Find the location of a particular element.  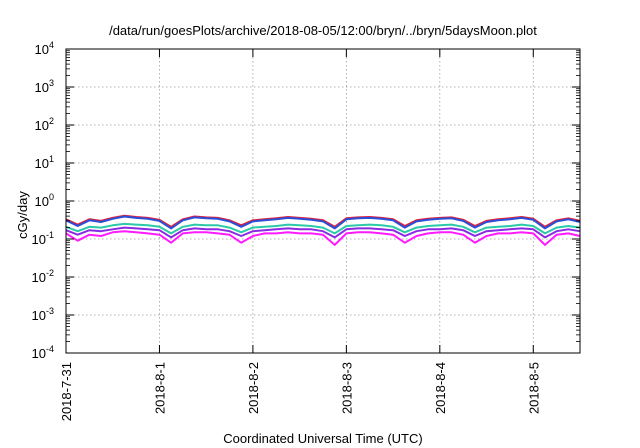

y-tick-label-exponent: -2 is located at coordinates (50, 273).